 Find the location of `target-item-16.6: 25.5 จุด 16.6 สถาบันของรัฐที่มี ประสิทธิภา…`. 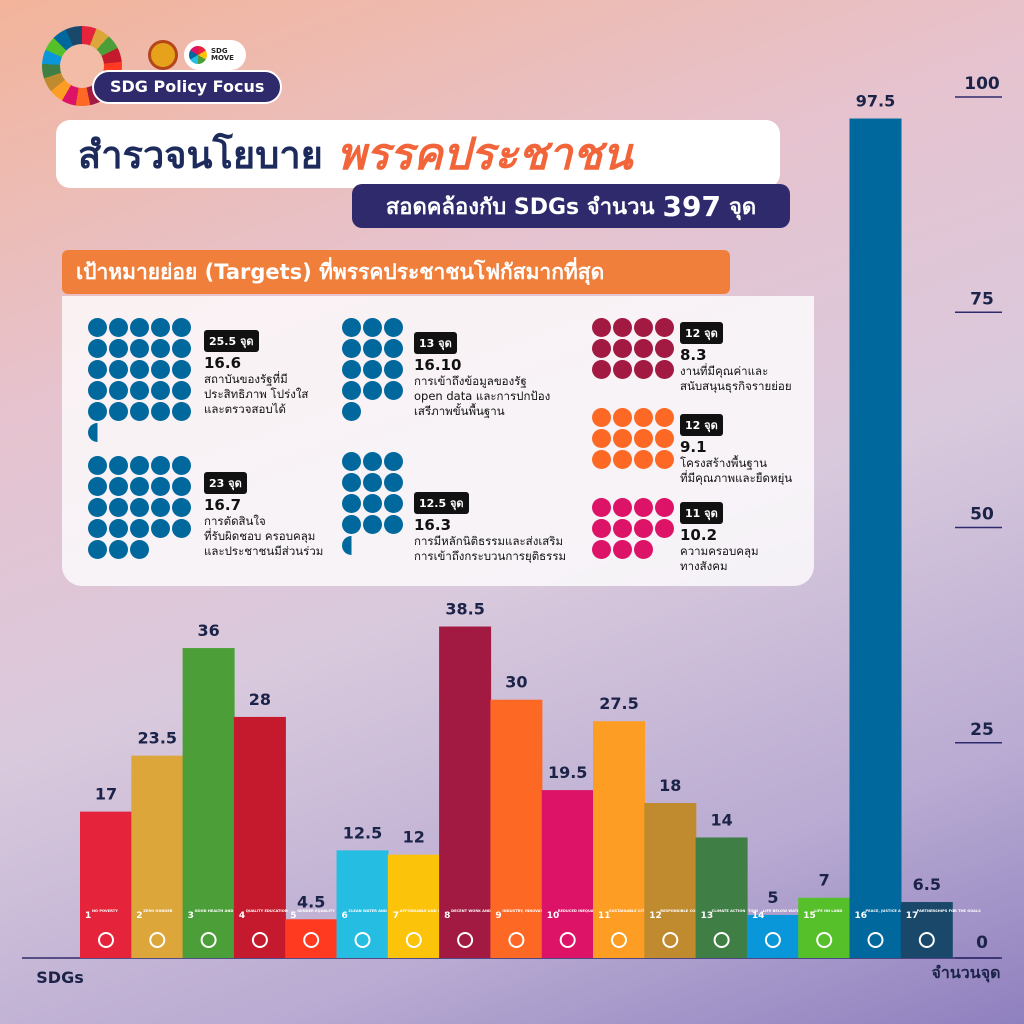

target-item-16.6: 25.5 จุด 16.6 สถาบันของรัฐที่มี ประสิทธิภา… is located at coordinates (256, 373).